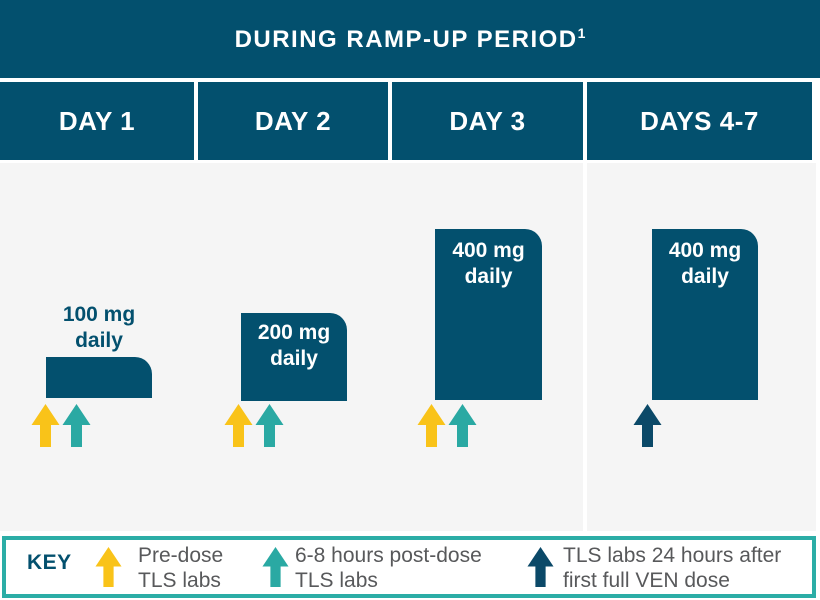 This screenshot has height=600, width=820. I want to click on legend-item-post-dose: 6-8 hours post-dose TLS labs, so click(388, 568).